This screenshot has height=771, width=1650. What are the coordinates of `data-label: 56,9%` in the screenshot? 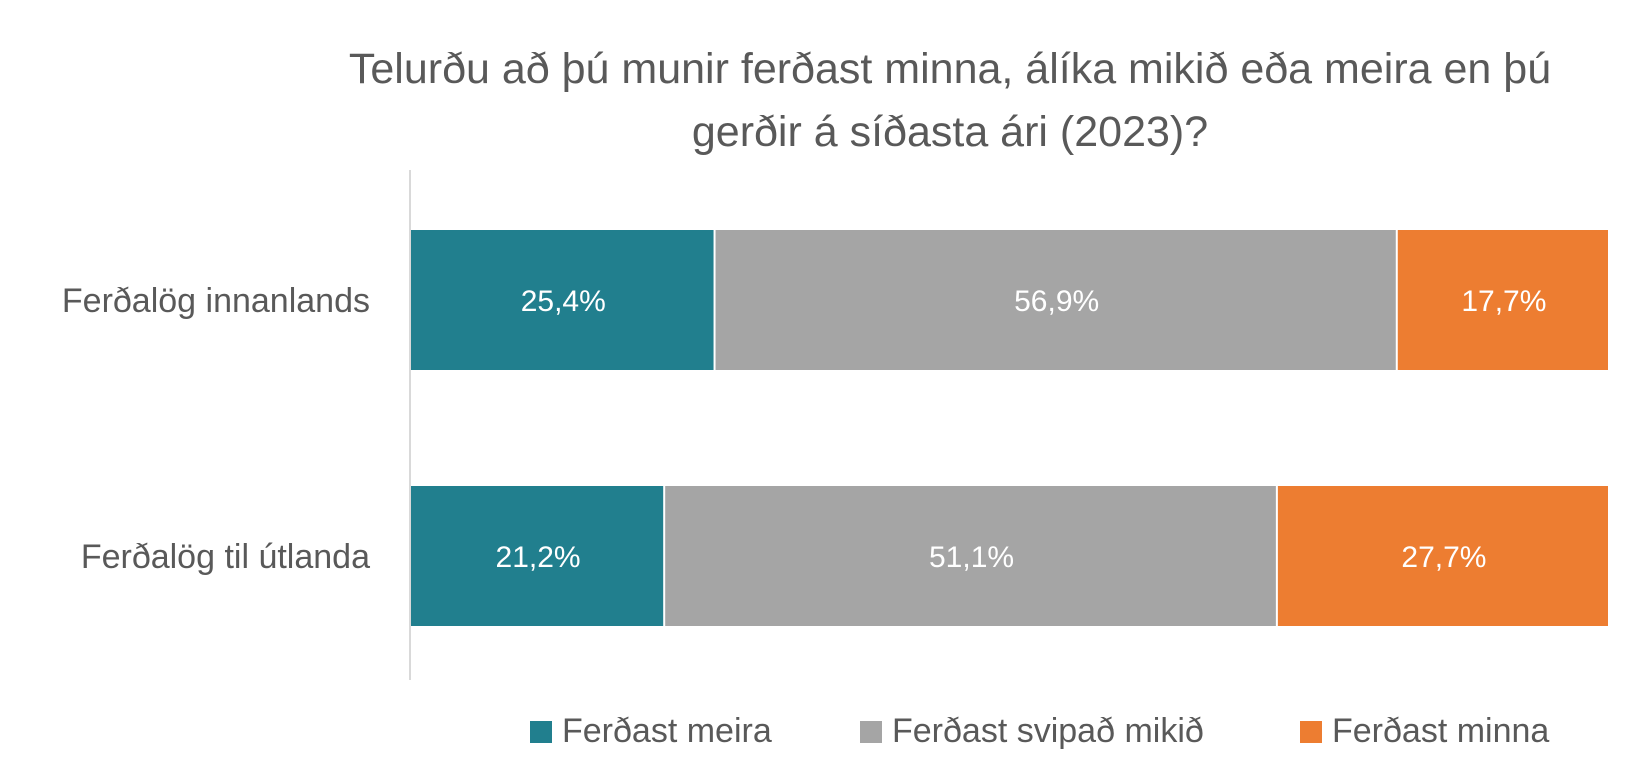 It's located at (1056, 301).